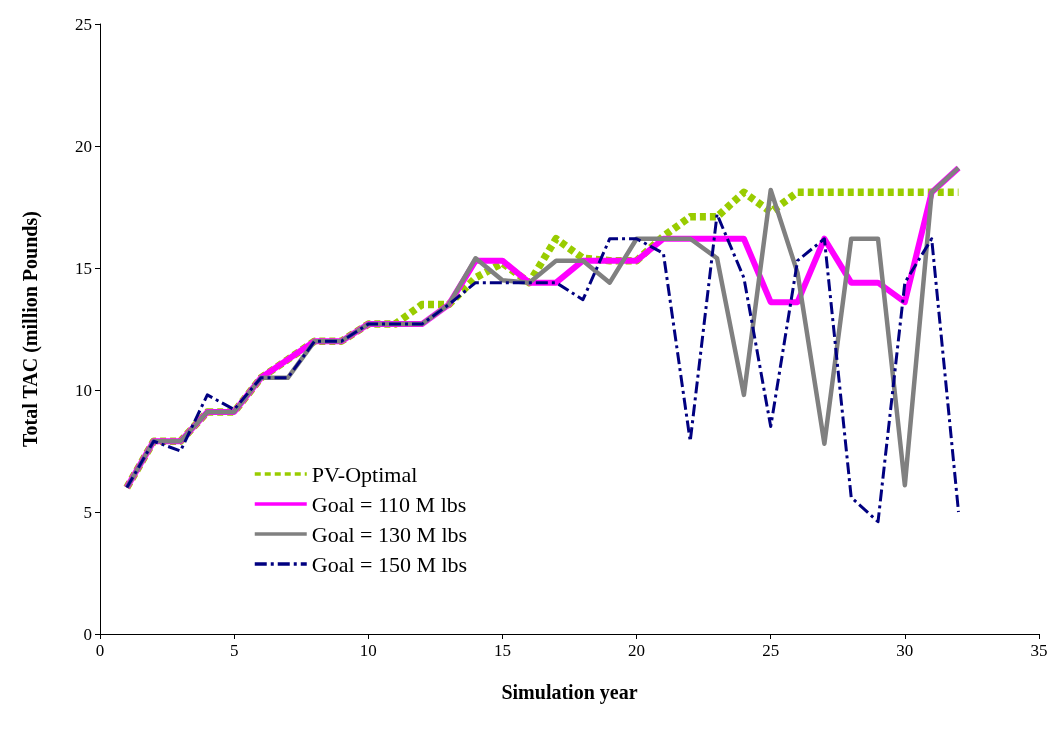 The image size is (1064, 731). Describe the element at coordinates (1039, 650) in the screenshot. I see `x-tick-label: 35` at that location.